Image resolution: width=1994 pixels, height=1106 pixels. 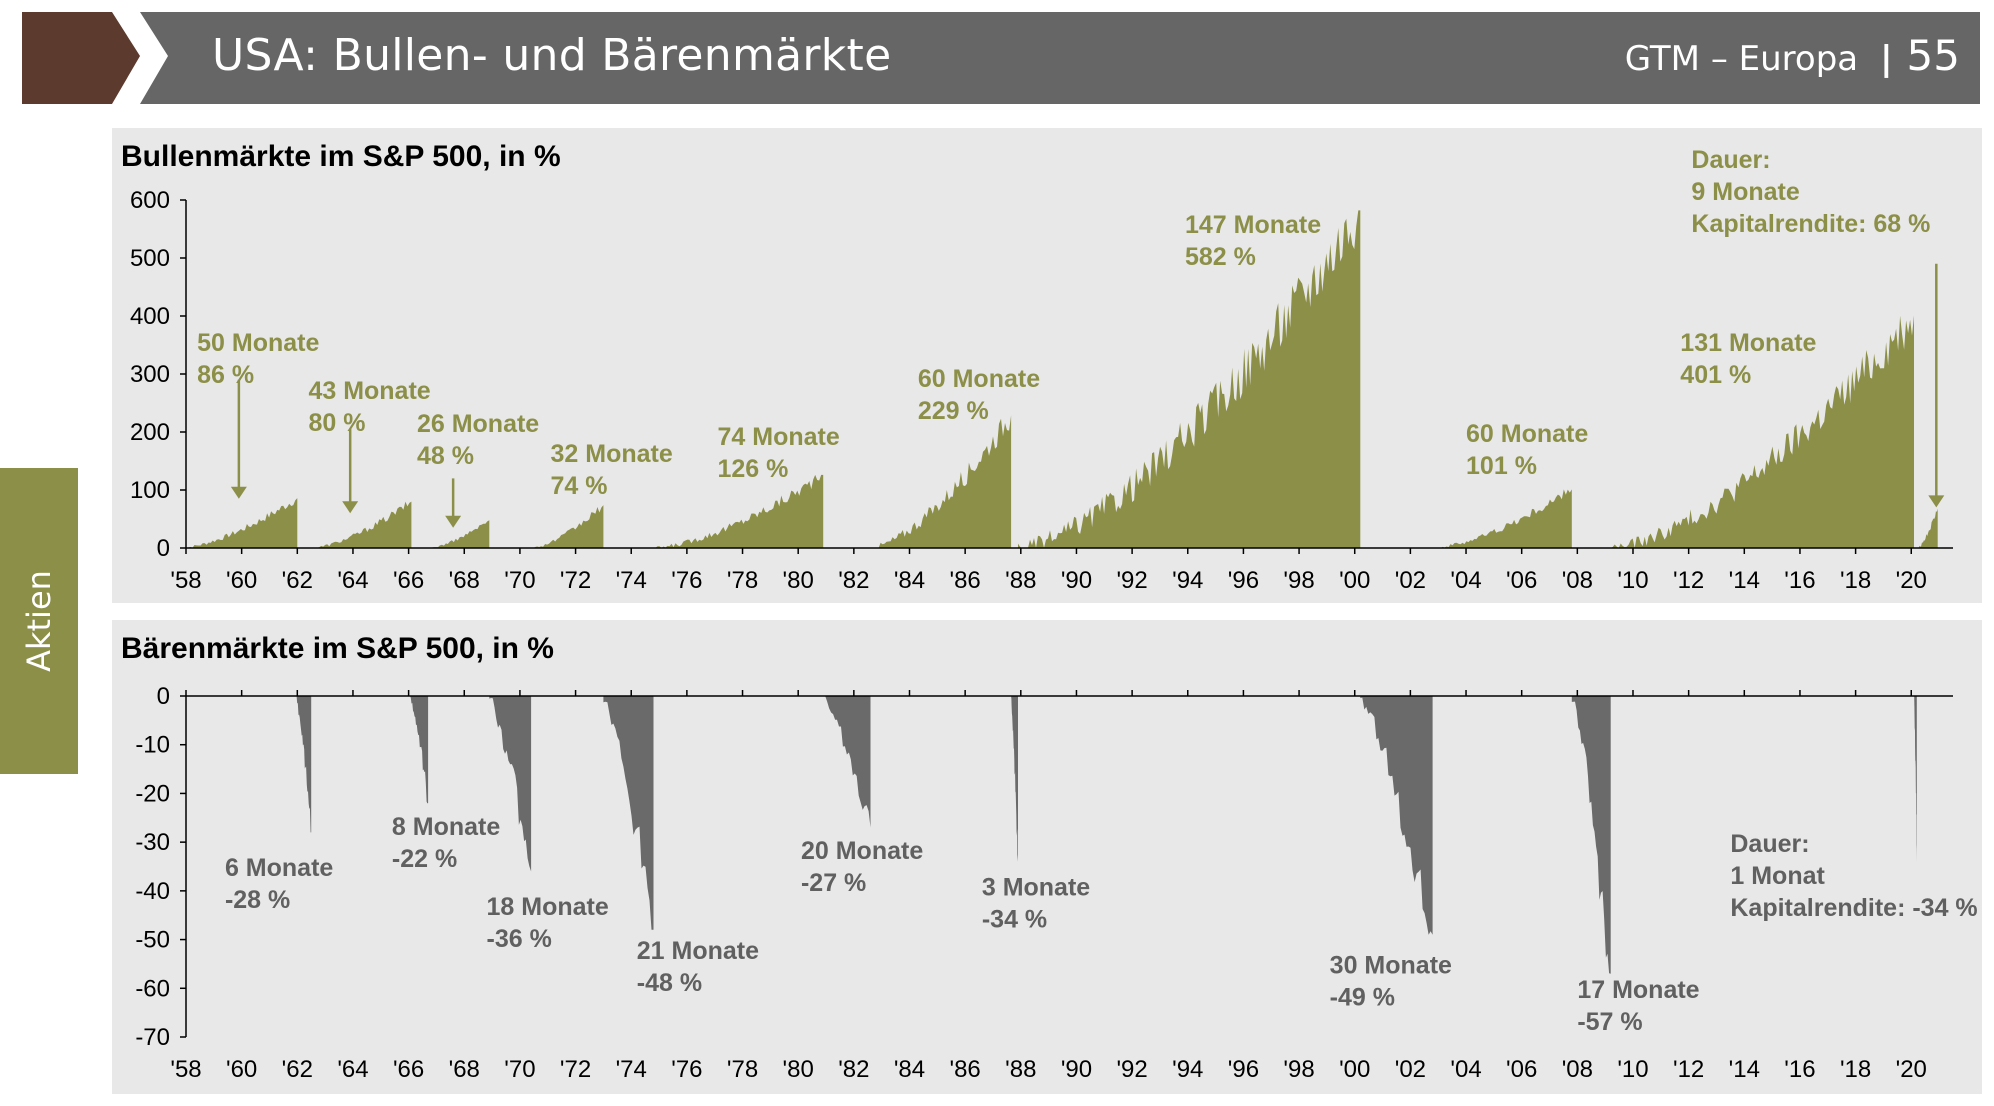 What do you see at coordinates (152, 1037) in the screenshot?
I see `y-tick-label: -70` at bounding box center [152, 1037].